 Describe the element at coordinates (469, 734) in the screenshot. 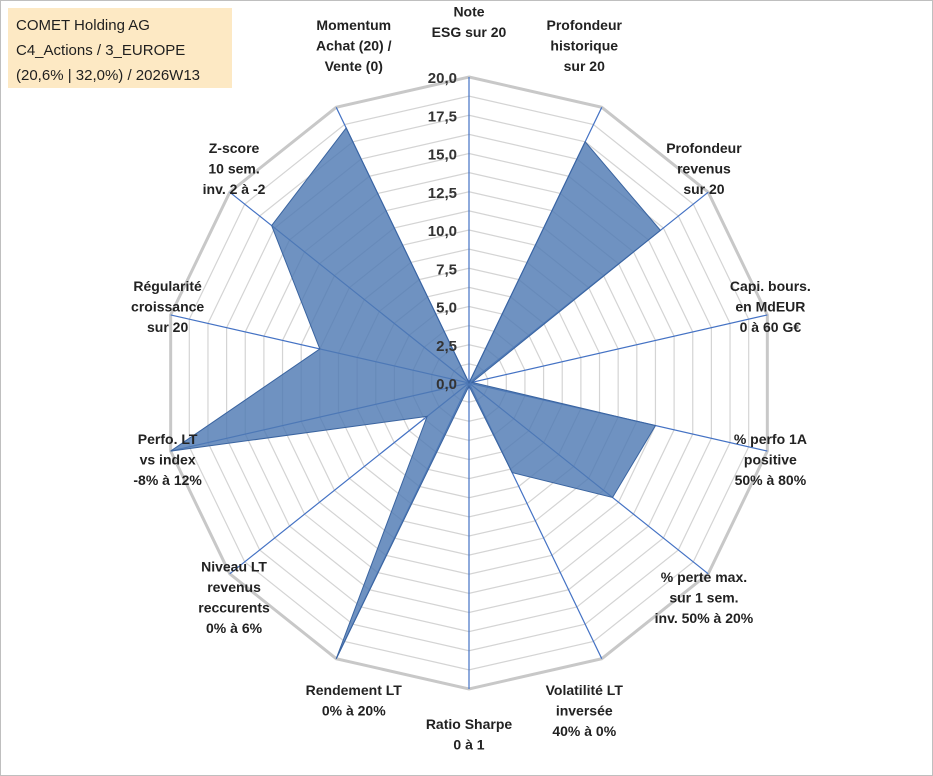

I see `axis-label: Ratio Sharpe 0 à 1` at that location.